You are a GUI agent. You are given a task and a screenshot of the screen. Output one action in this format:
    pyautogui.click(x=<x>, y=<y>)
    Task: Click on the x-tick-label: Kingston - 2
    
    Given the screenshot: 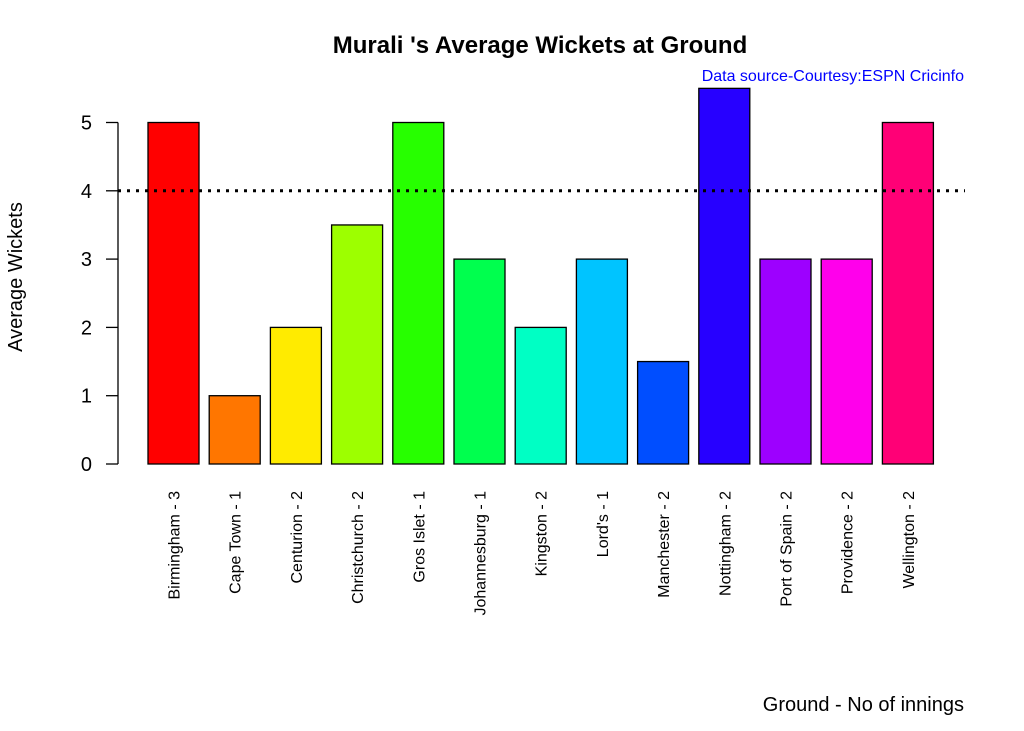 What is the action you would take?
    pyautogui.click(x=542, y=533)
    